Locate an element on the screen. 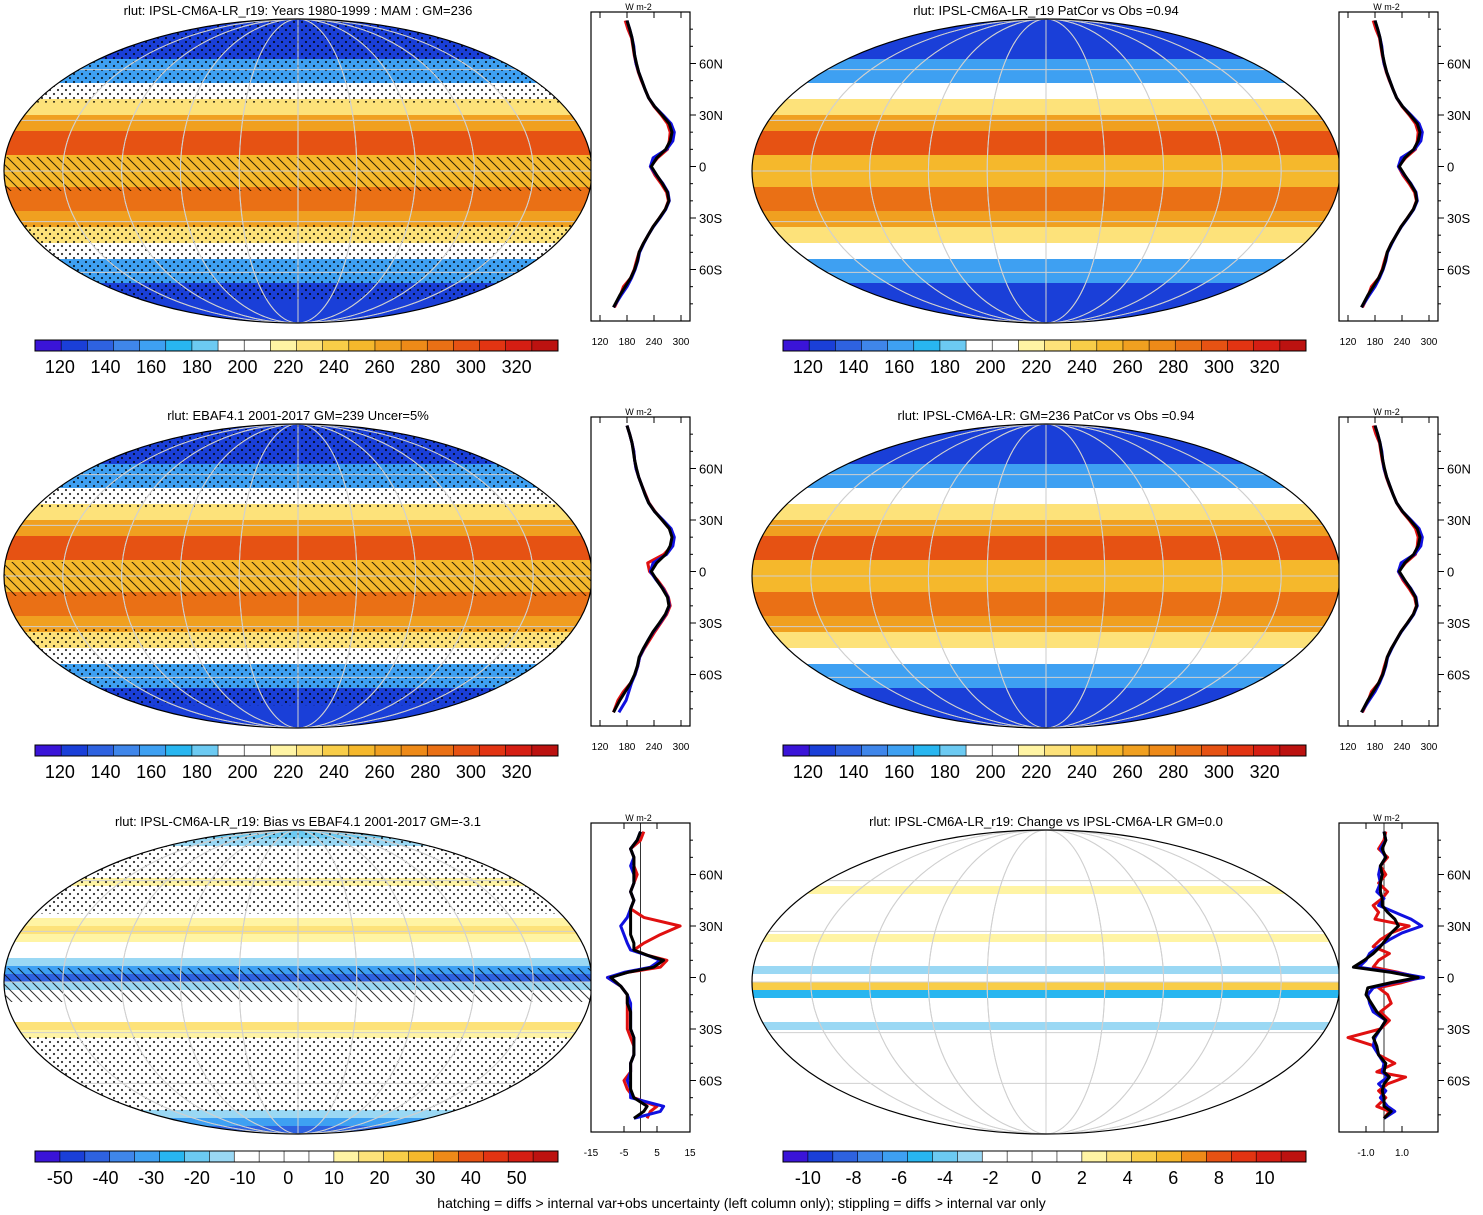  zonal-xtick-label: 120 is located at coordinates (1348, 342).